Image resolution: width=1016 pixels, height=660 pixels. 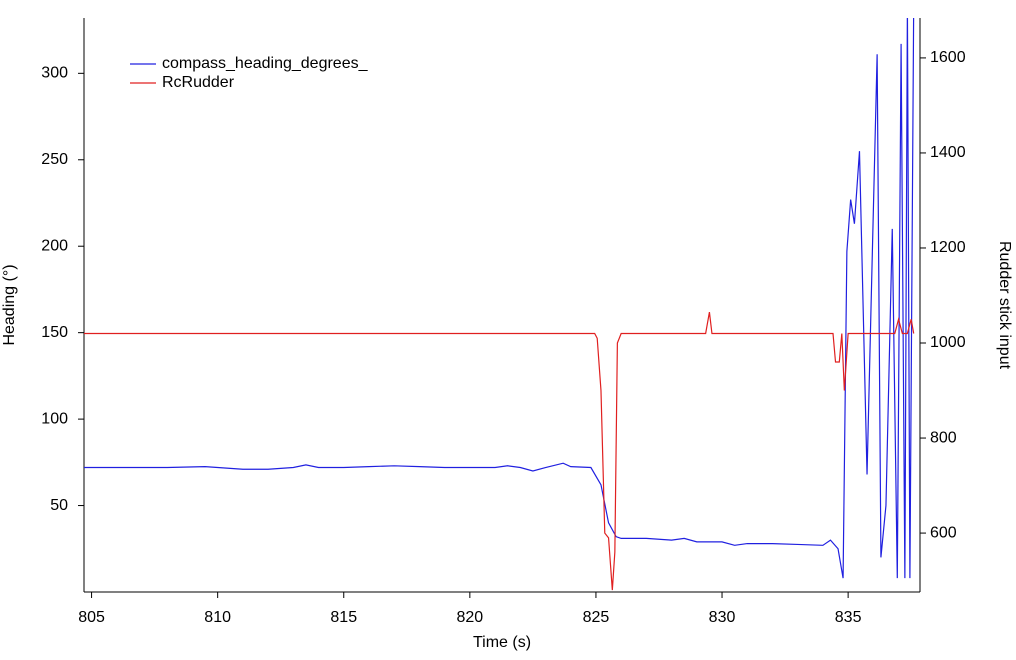 What do you see at coordinates (265, 63) in the screenshot?
I see `legend-label: compass_heading_degrees_` at bounding box center [265, 63].